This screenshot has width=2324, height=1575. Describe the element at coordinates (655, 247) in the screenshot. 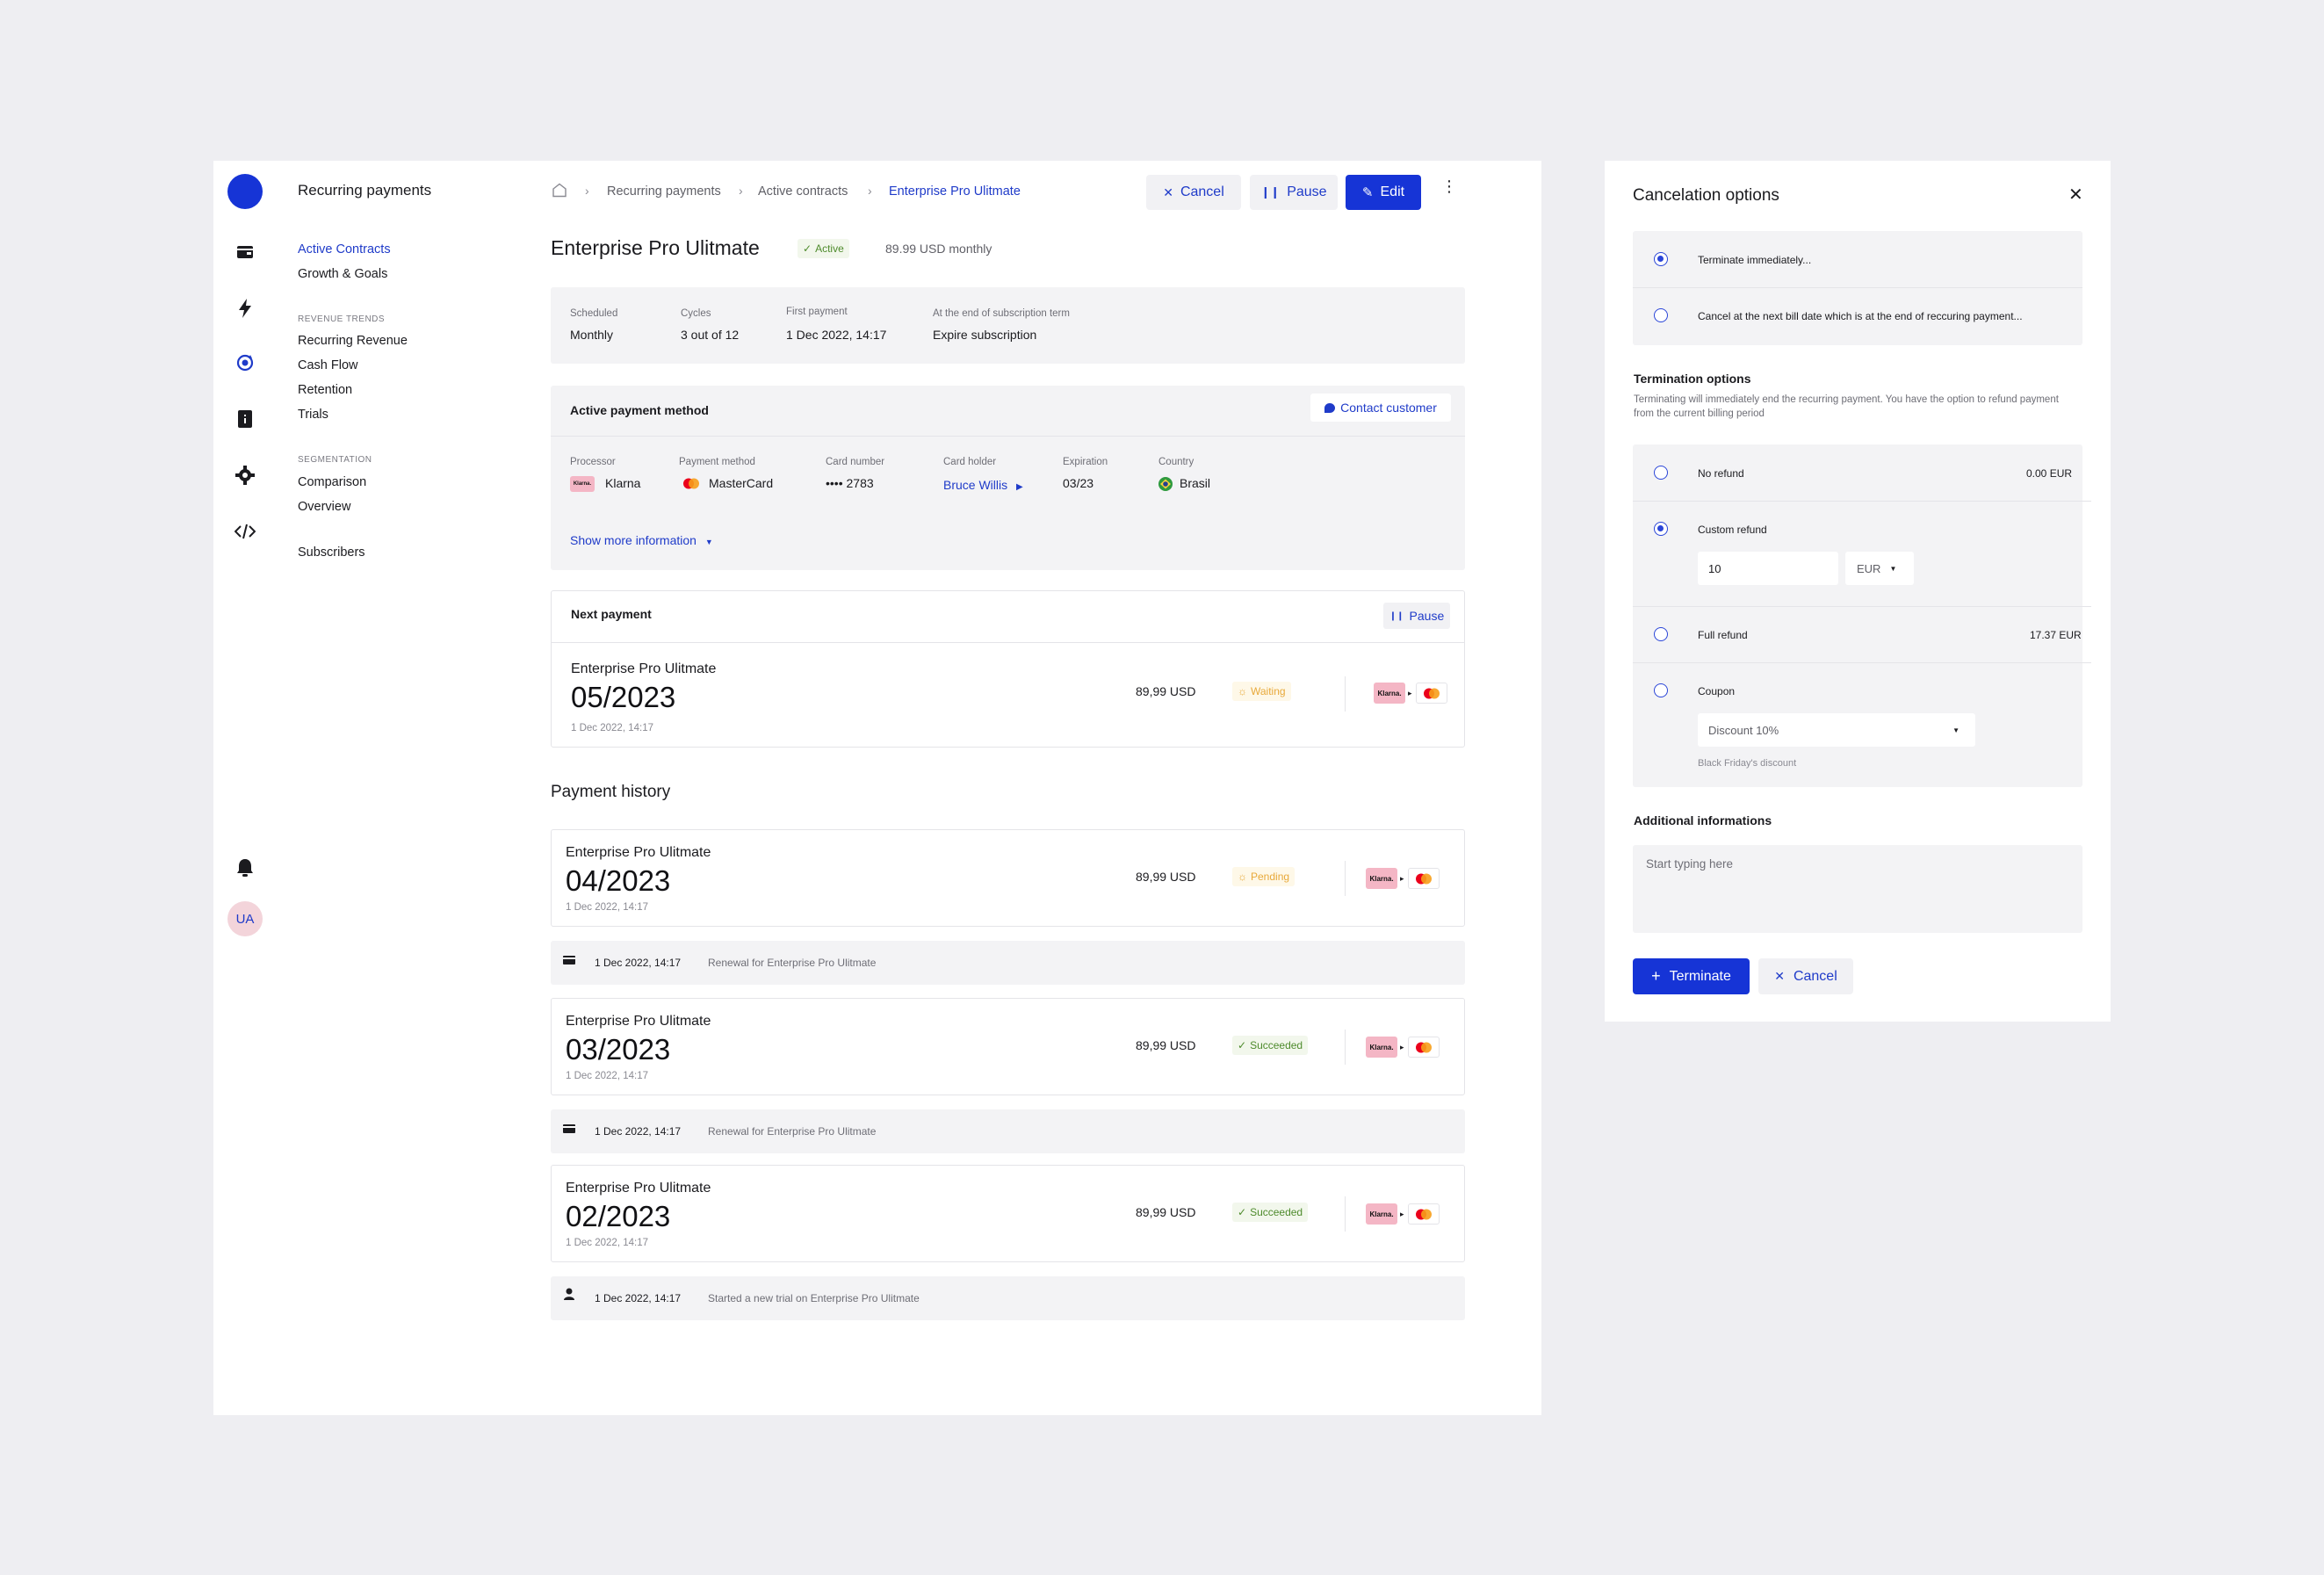

I see `page-title: Enterprise Pro Ulitmate` at that location.